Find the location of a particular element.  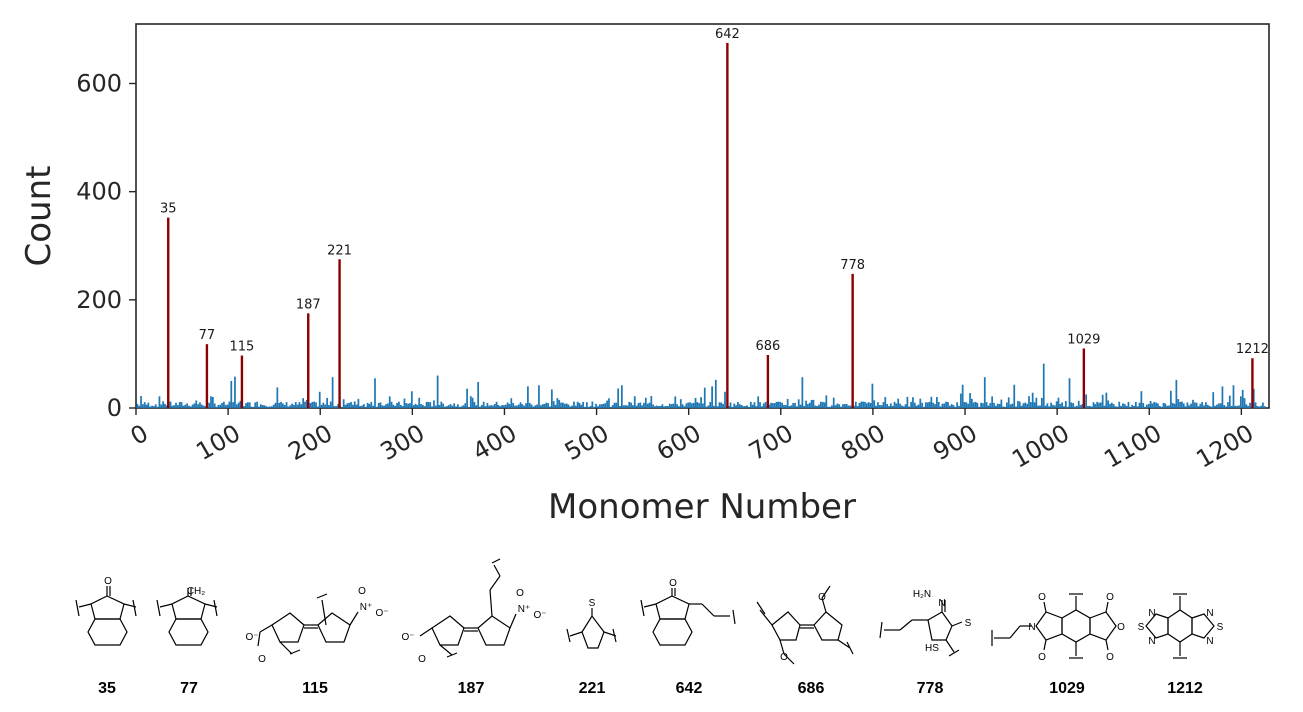

y-tick-label: 600 is located at coordinates (99, 83).